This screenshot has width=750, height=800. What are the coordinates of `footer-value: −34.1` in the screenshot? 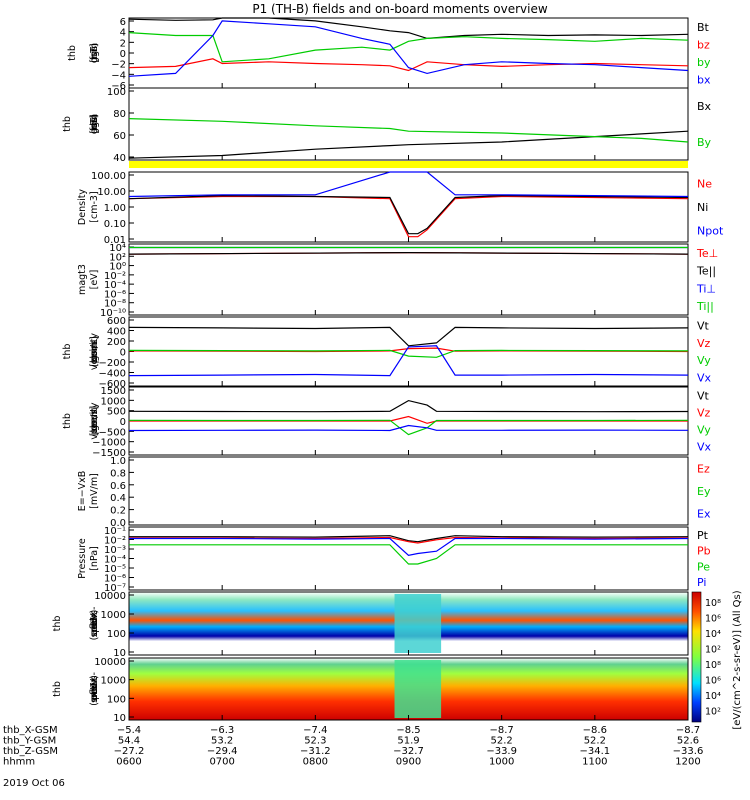 It's located at (595, 751).